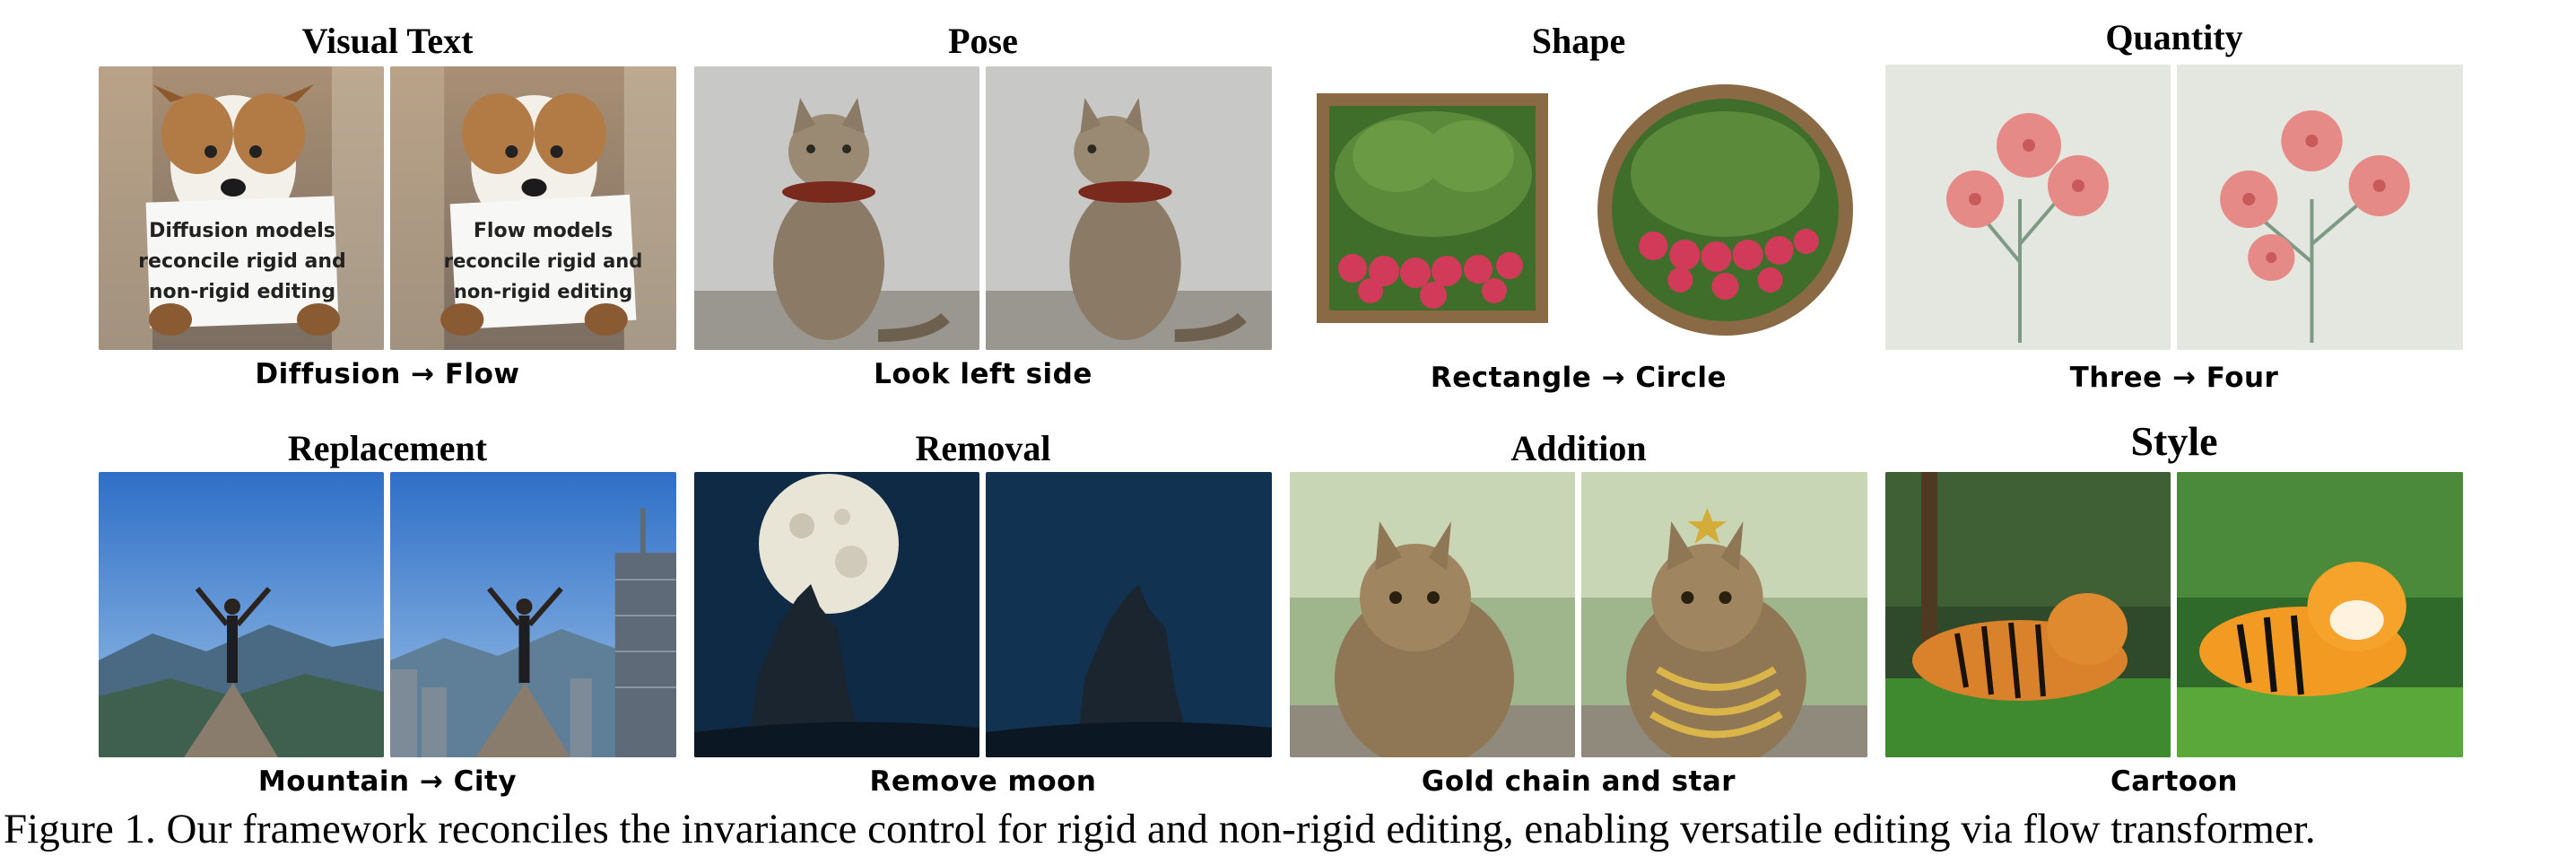 The height and width of the screenshot is (865, 2576). What do you see at coordinates (1578, 448) in the screenshot?
I see `panel-title: Addition` at bounding box center [1578, 448].